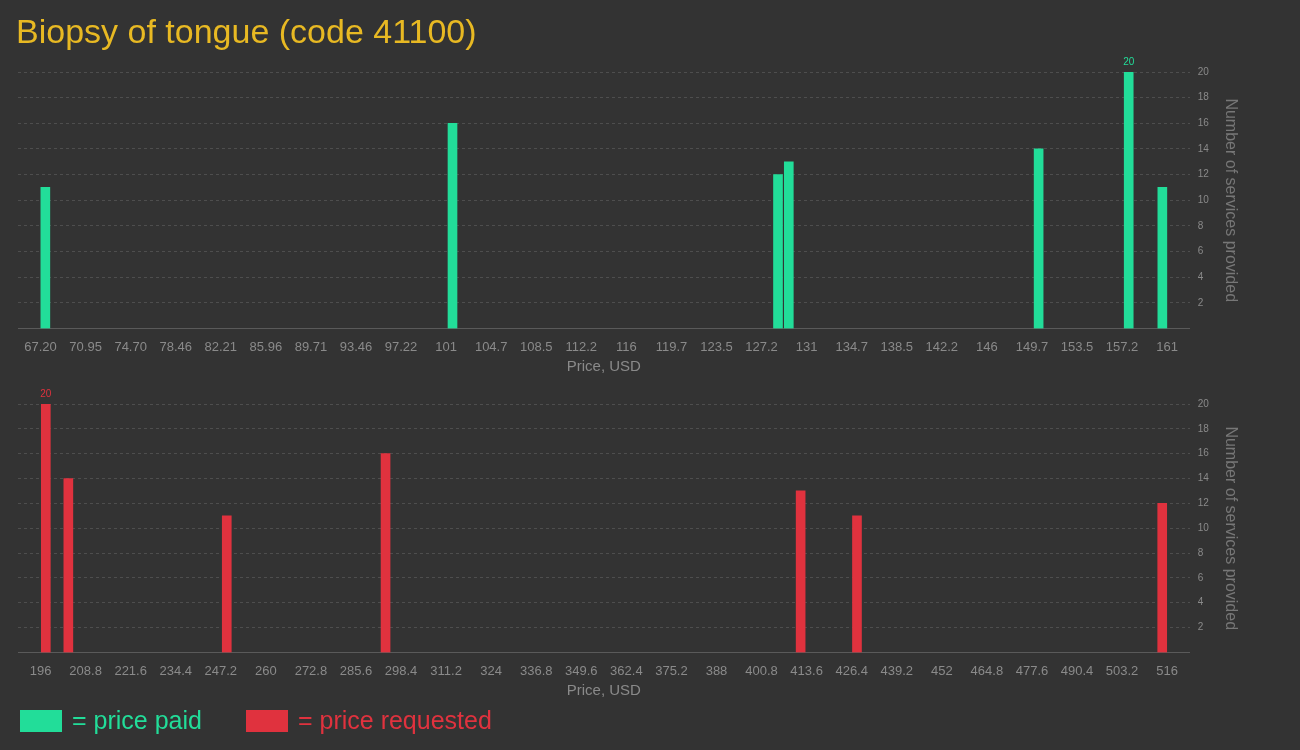 This screenshot has width=1300, height=750. Describe the element at coordinates (942, 346) in the screenshot. I see `x-tick-label: 142.2` at that location.